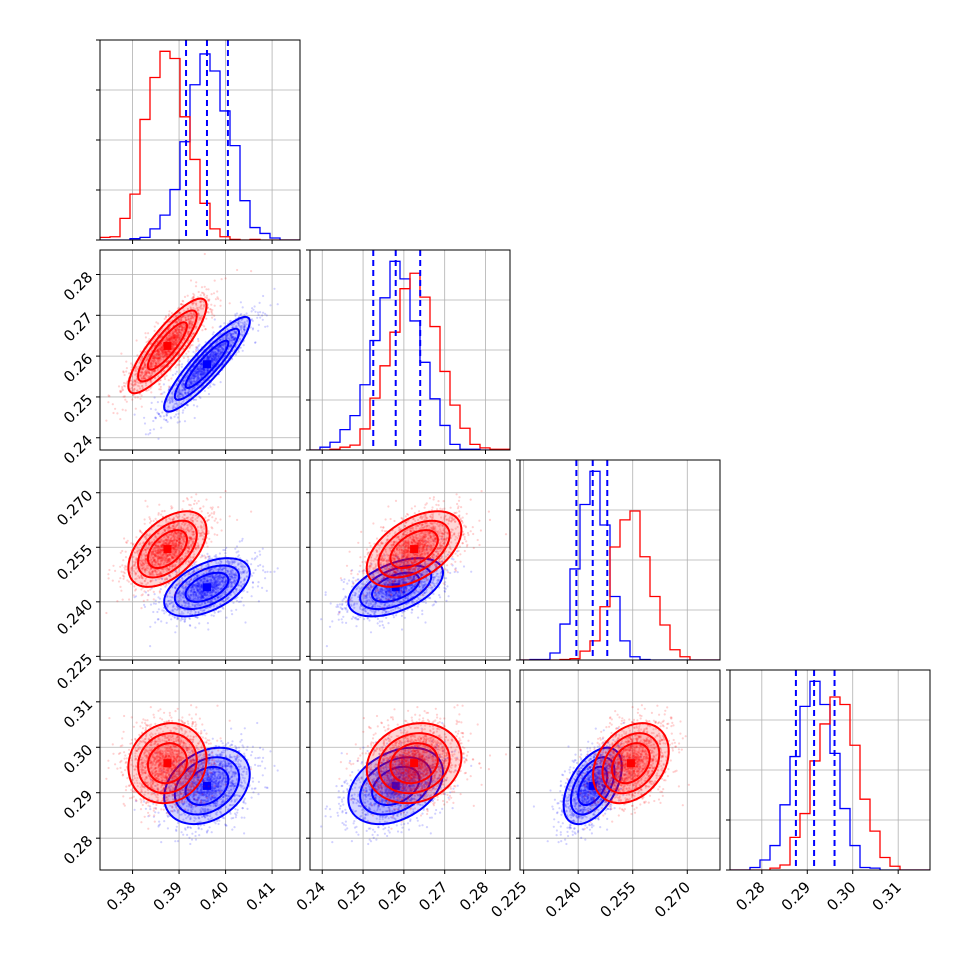 This screenshot has height=970, width=970. Describe the element at coordinates (207, 364) in the screenshot. I see `contour-blue` at that location.